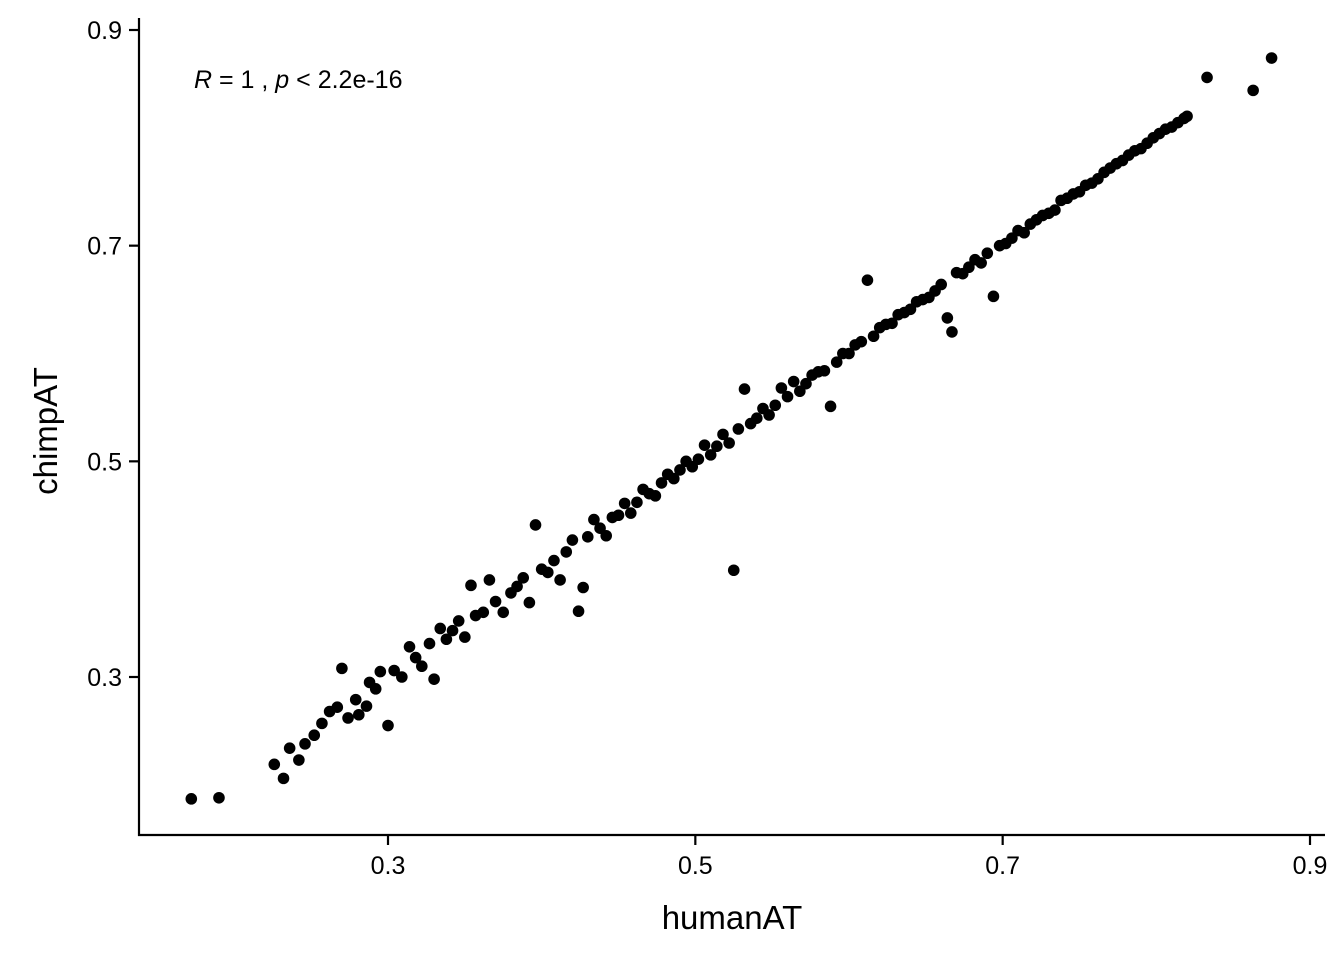 The image size is (1344, 960). What do you see at coordinates (104, 678) in the screenshot?
I see `y-tick-label: 0.3` at bounding box center [104, 678].